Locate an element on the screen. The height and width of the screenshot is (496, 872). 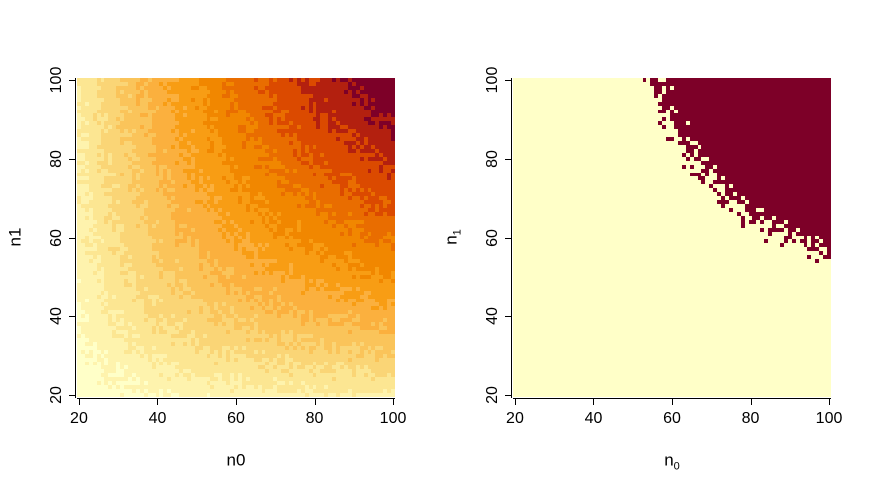
right-x-axis-line is located at coordinates (672, 398).